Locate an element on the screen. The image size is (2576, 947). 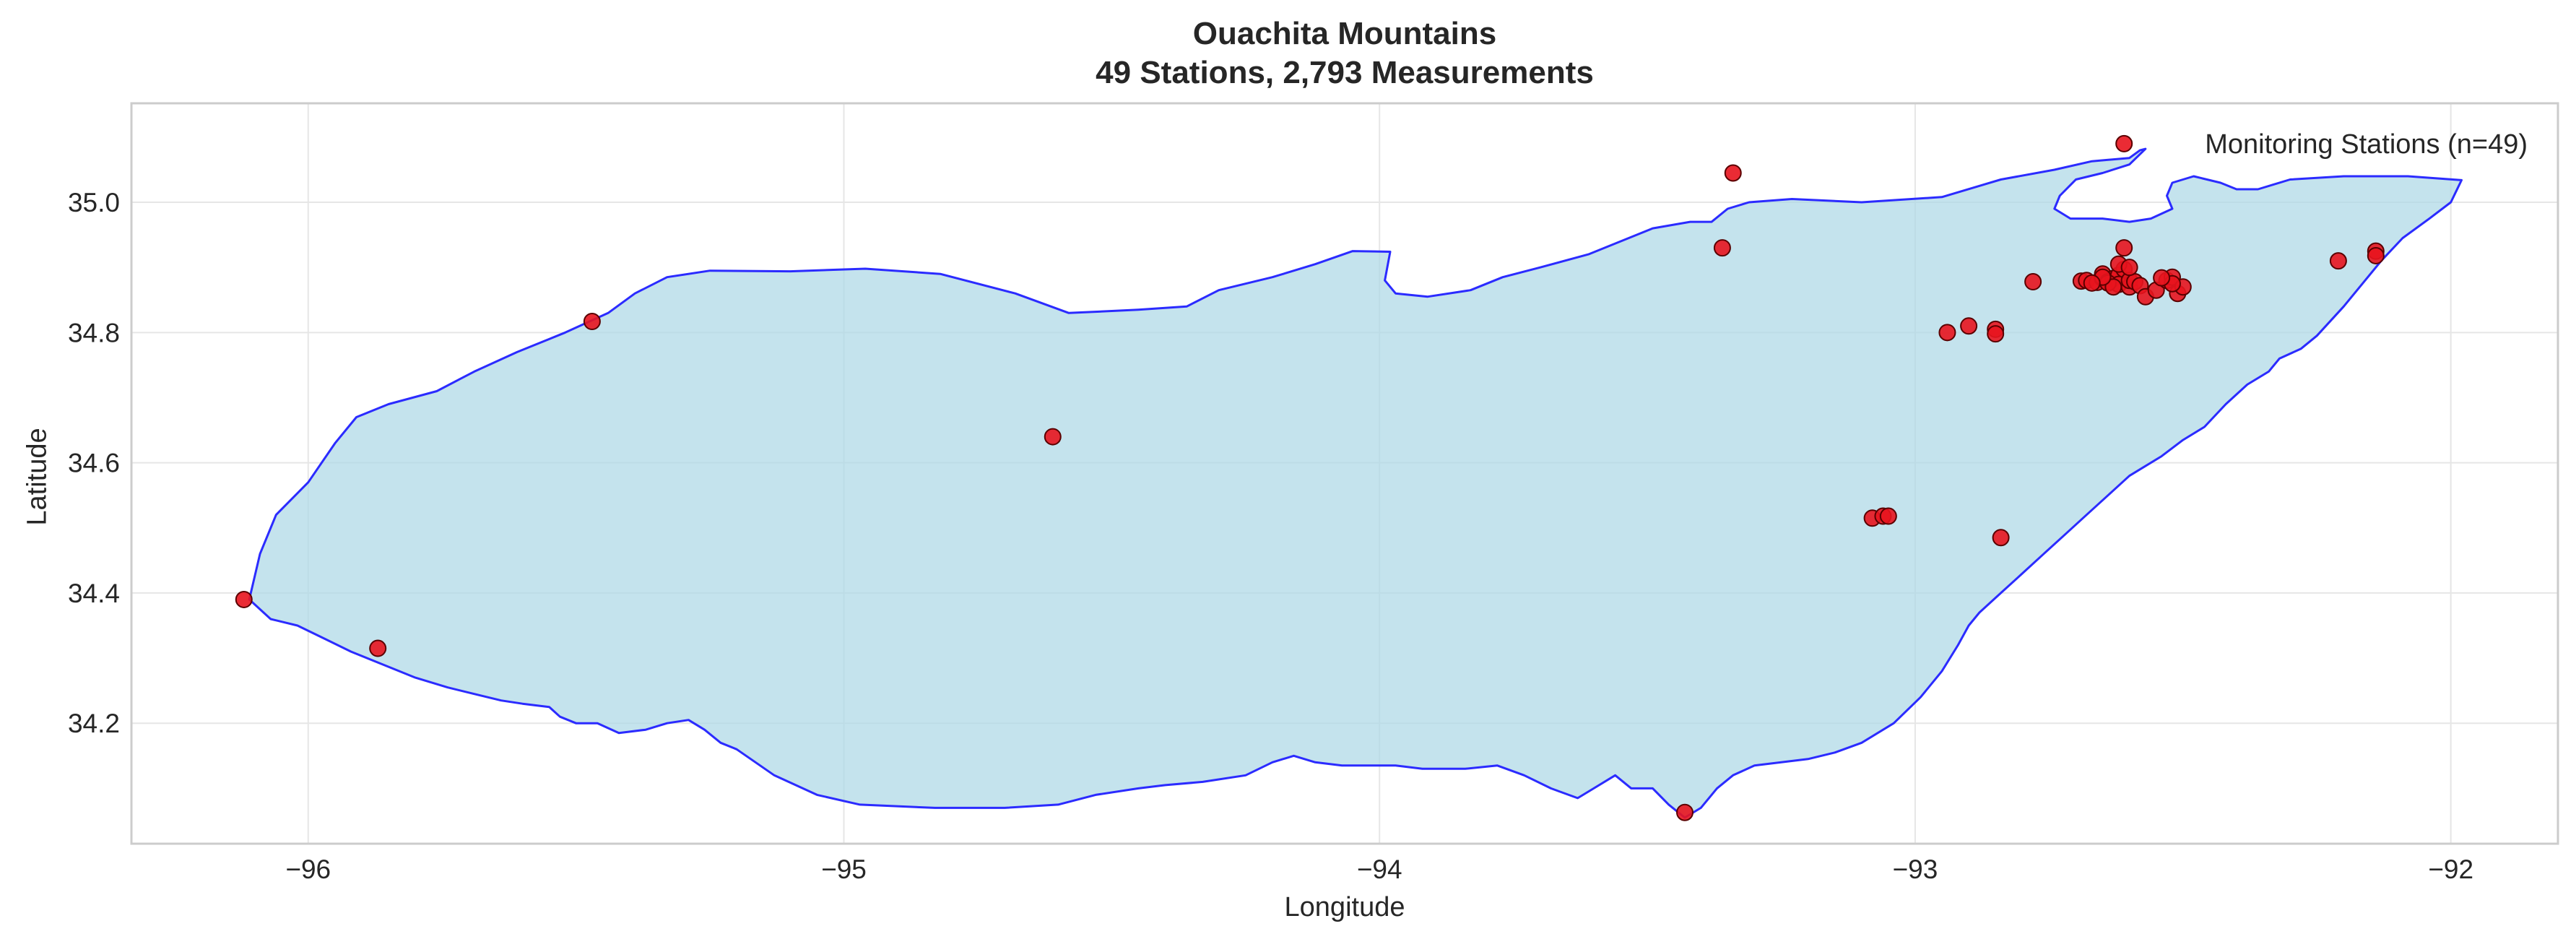
x-tick-label: −92 is located at coordinates (2450, 869).